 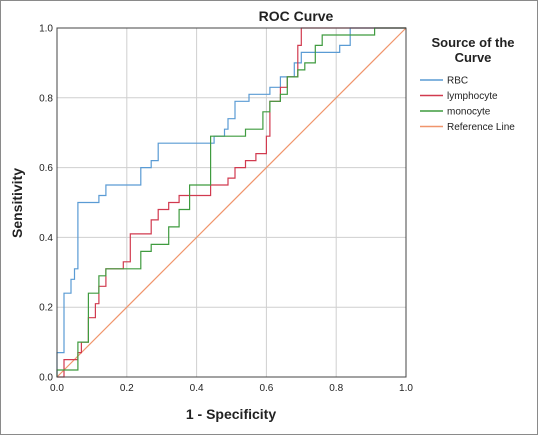 I want to click on y-tick-label-0: 0.0, so click(x=46, y=378).